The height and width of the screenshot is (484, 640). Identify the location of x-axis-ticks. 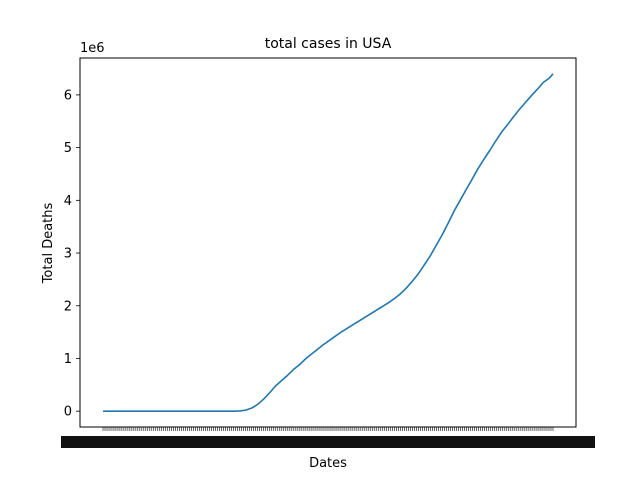
(328, 437).